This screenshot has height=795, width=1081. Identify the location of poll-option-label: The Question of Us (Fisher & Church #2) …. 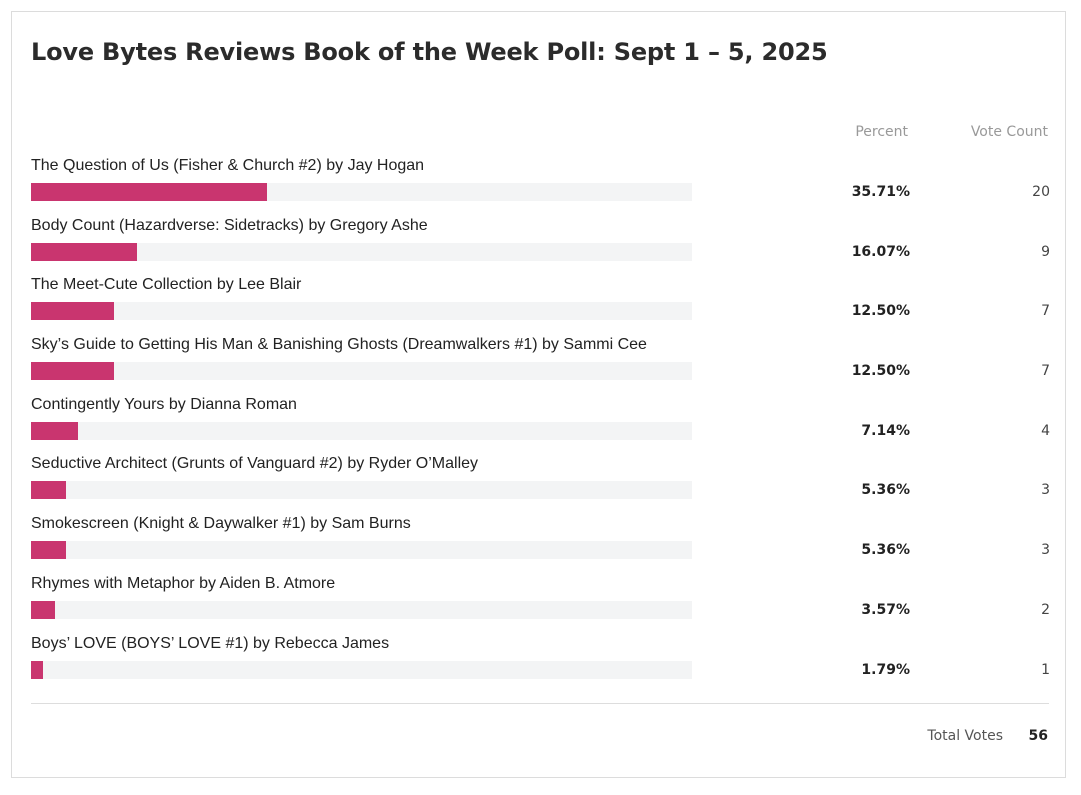
(228, 165).